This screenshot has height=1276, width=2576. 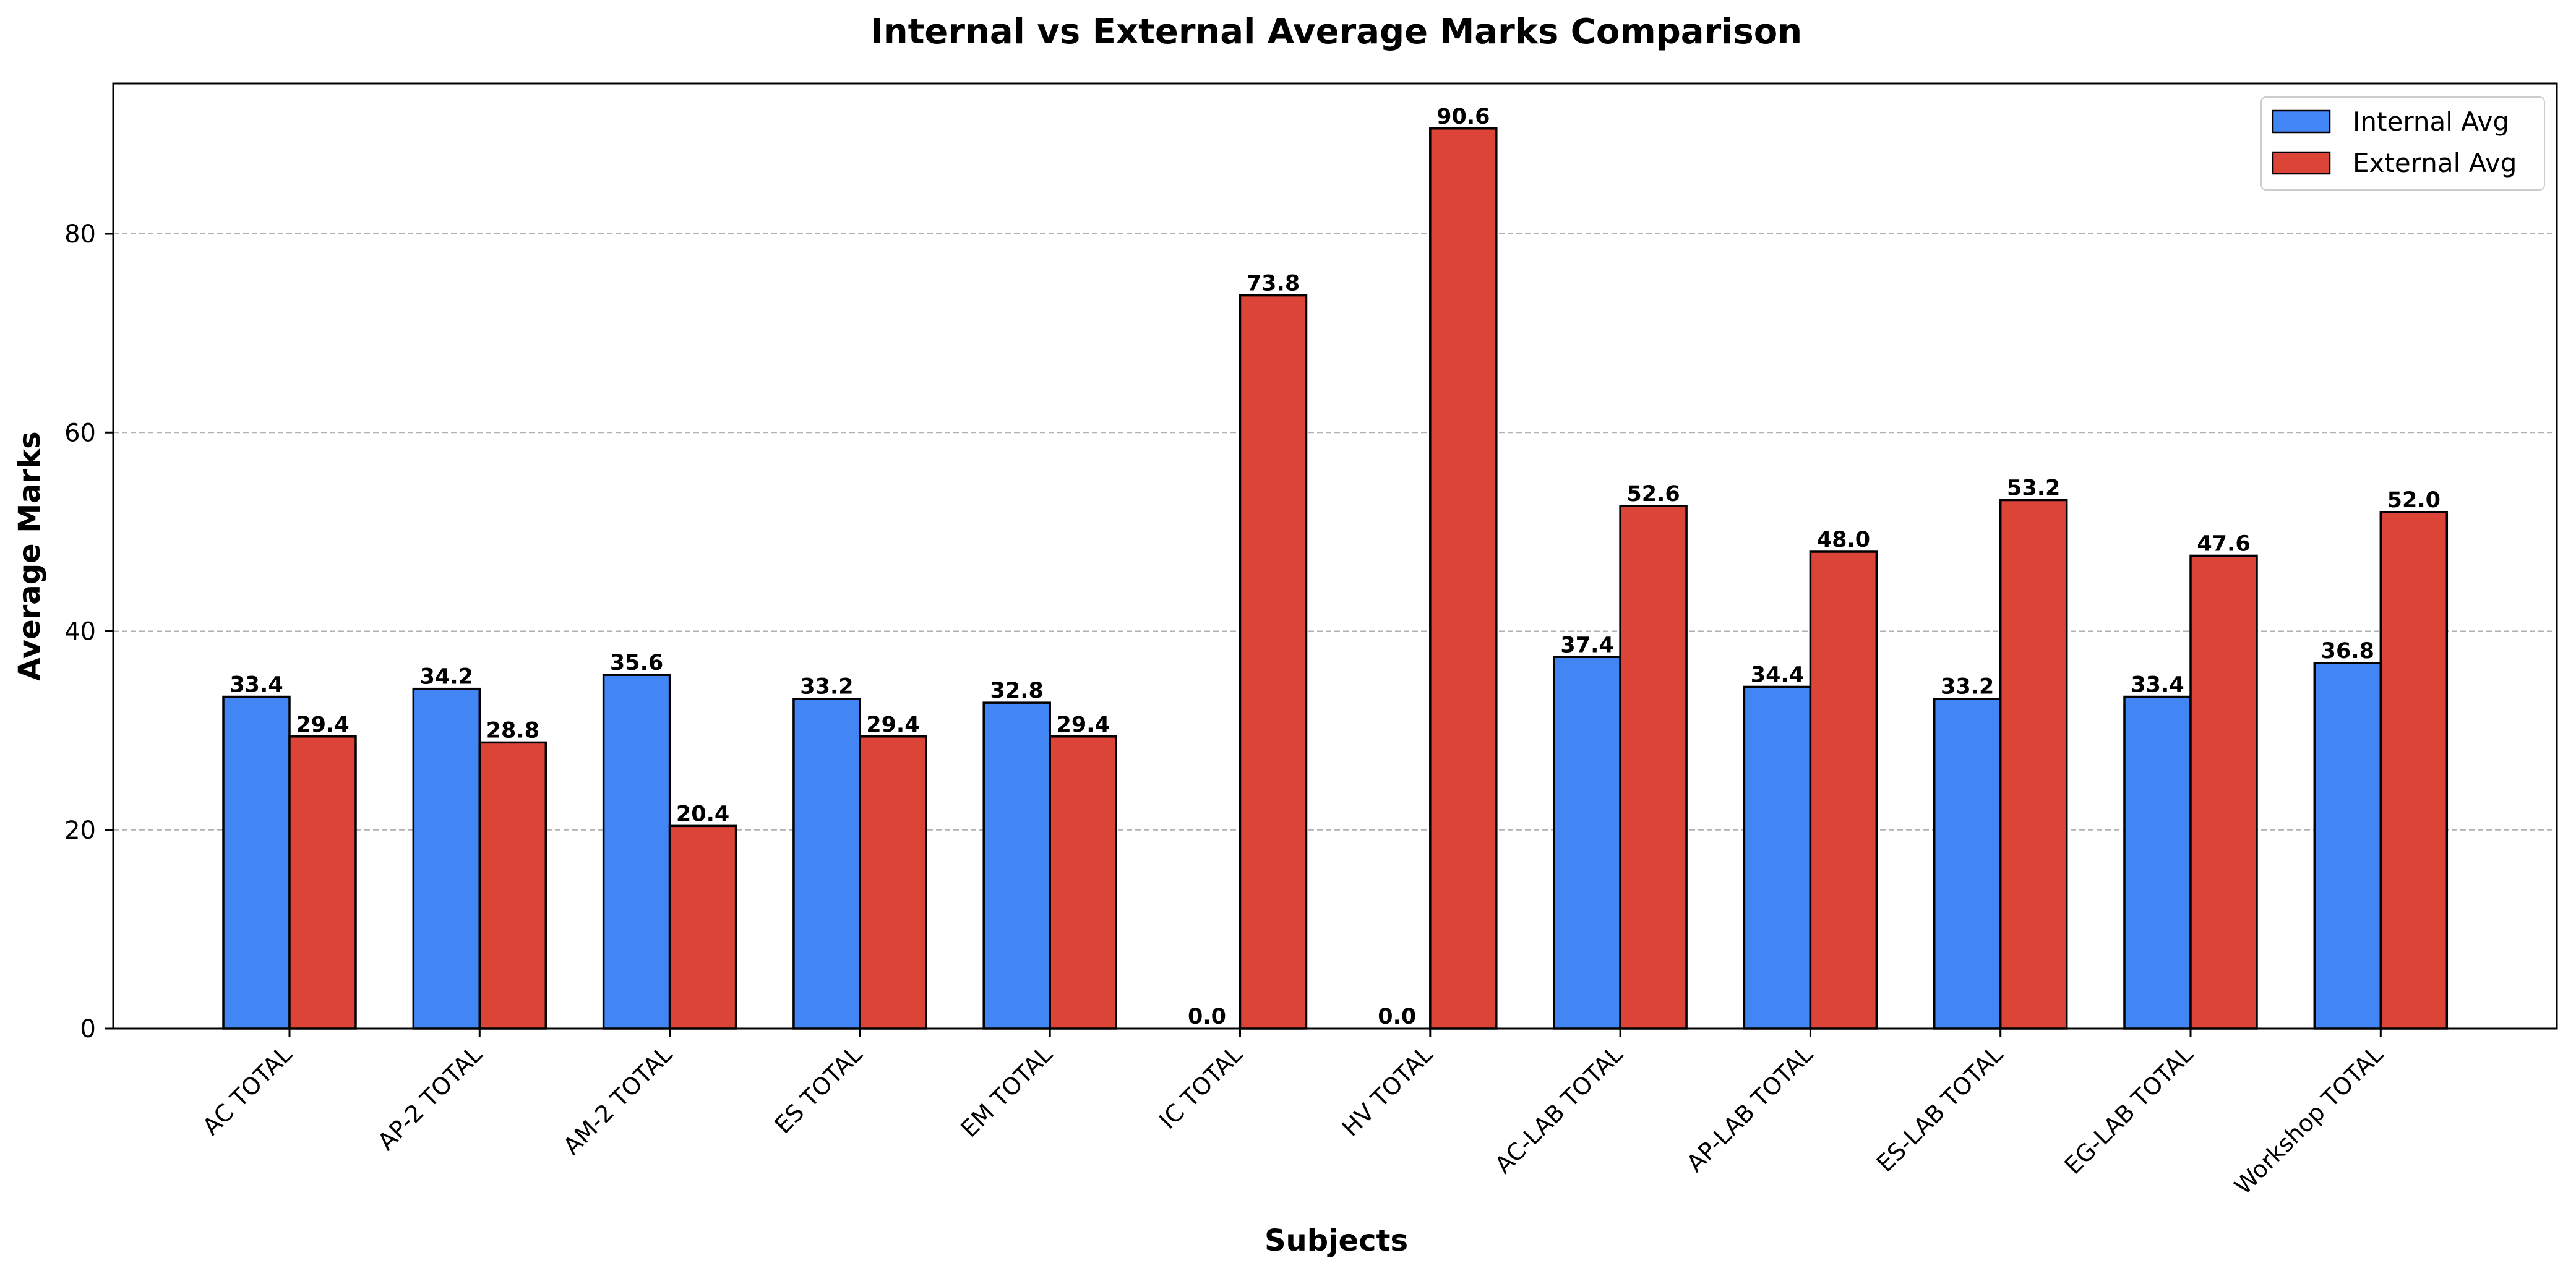 I want to click on y-tick-label: 20, so click(x=80, y=830).